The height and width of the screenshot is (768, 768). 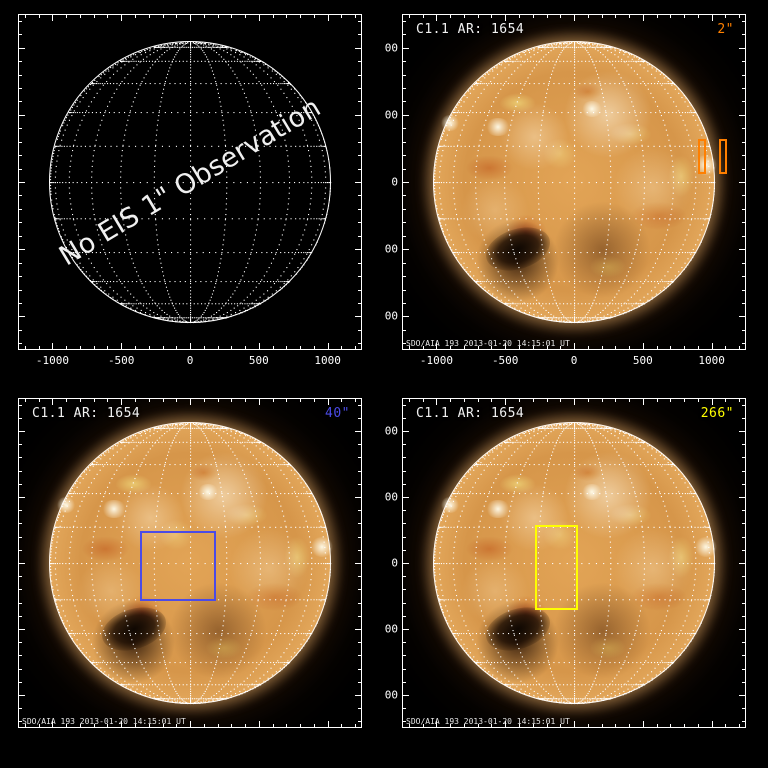 I want to click on eis-raster-fov-blue, so click(x=178, y=566).